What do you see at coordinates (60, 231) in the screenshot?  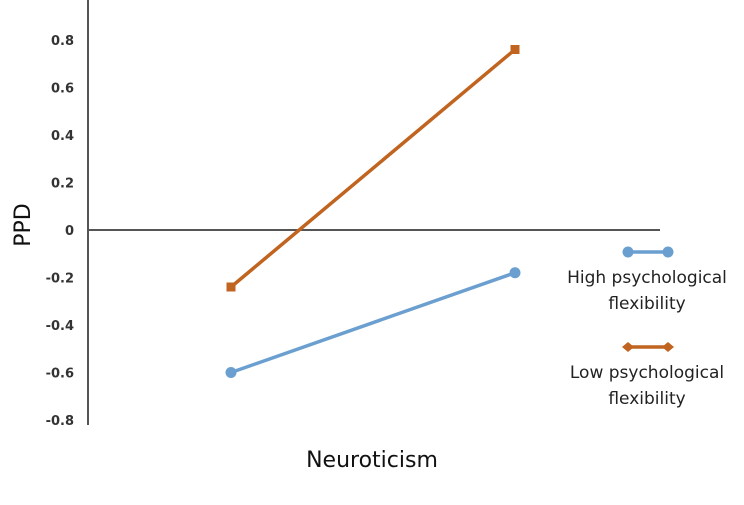 I see `y-tick-labels: 0.8 0.6 0.4 0.2 0 -0.2 -0.4 -0.6 -0.8` at bounding box center [60, 231].